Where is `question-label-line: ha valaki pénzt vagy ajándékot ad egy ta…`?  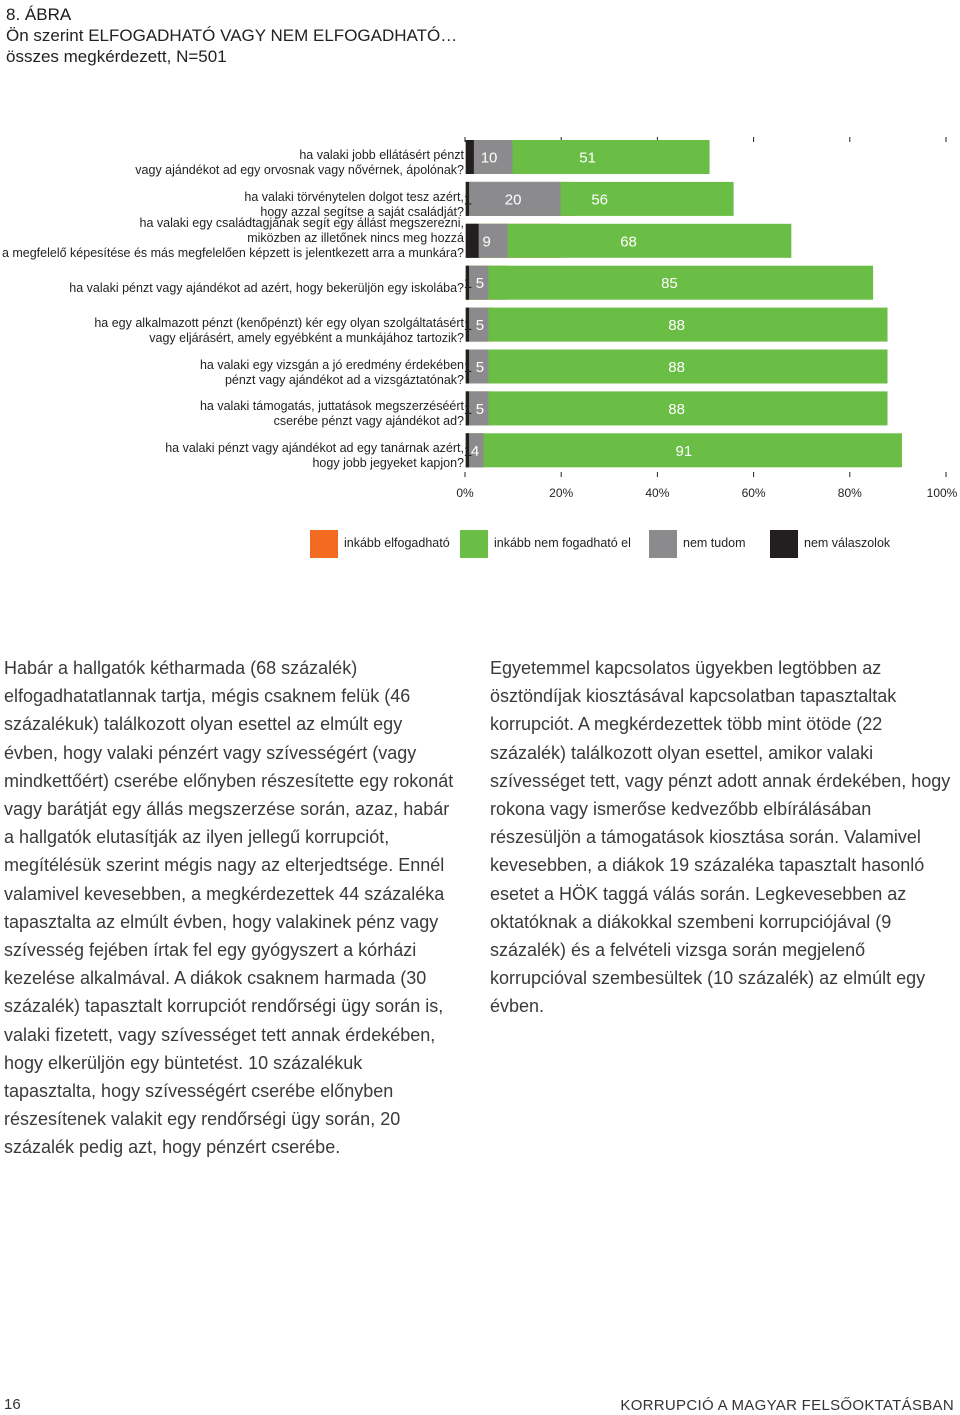
question-label-line: ha valaki pénzt vagy ajándékot ad egy ta… is located at coordinates (314, 448).